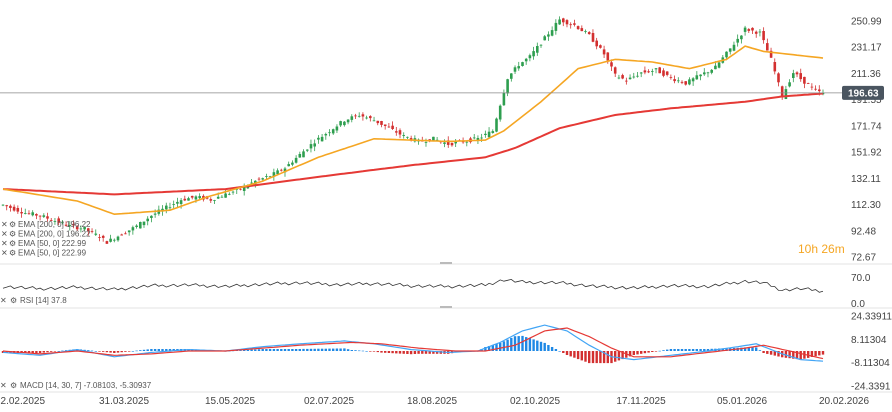 This screenshot has width=892, height=412. What do you see at coordinates (866, 153) in the screenshot?
I see `price-y-tick-label: 151.92` at bounding box center [866, 153].